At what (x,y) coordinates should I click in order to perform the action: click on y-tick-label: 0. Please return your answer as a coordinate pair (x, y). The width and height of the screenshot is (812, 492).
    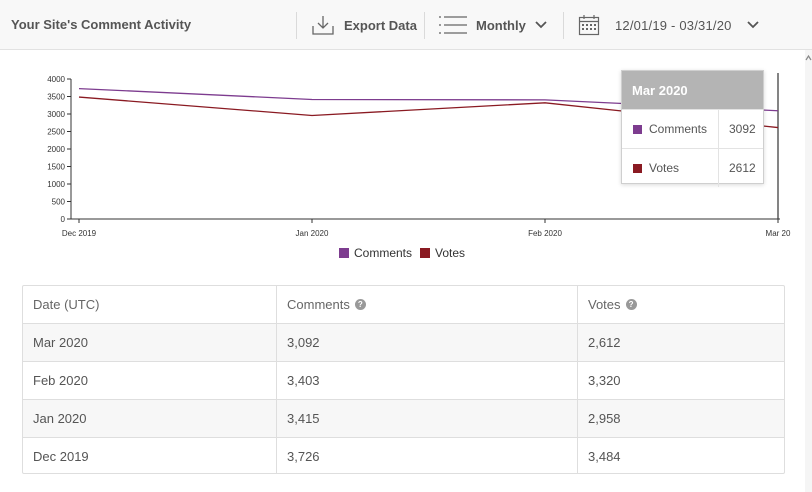
    Looking at the image, I should click on (63, 219).